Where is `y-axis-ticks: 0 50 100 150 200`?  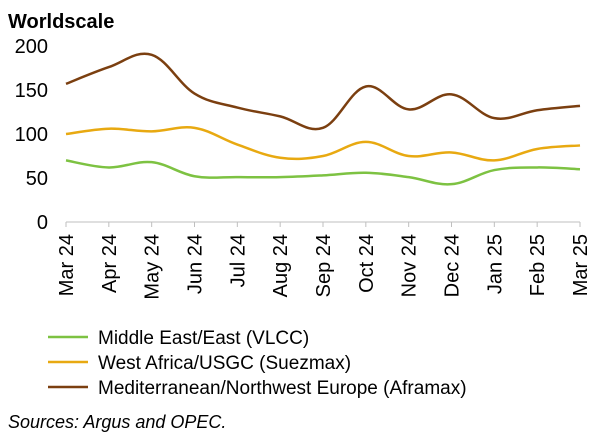
y-axis-ticks: 0 50 100 150 200 is located at coordinates (31, 135).